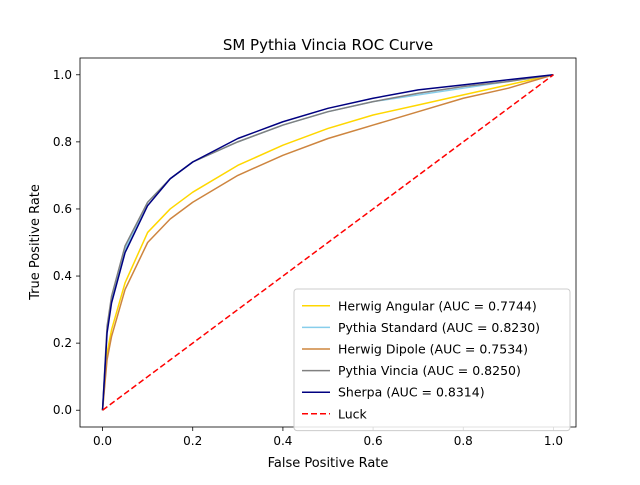 The image size is (640, 485). Describe the element at coordinates (328, 45) in the screenshot. I see `chart-title: SM Pythia Vincia ROC Curve` at that location.